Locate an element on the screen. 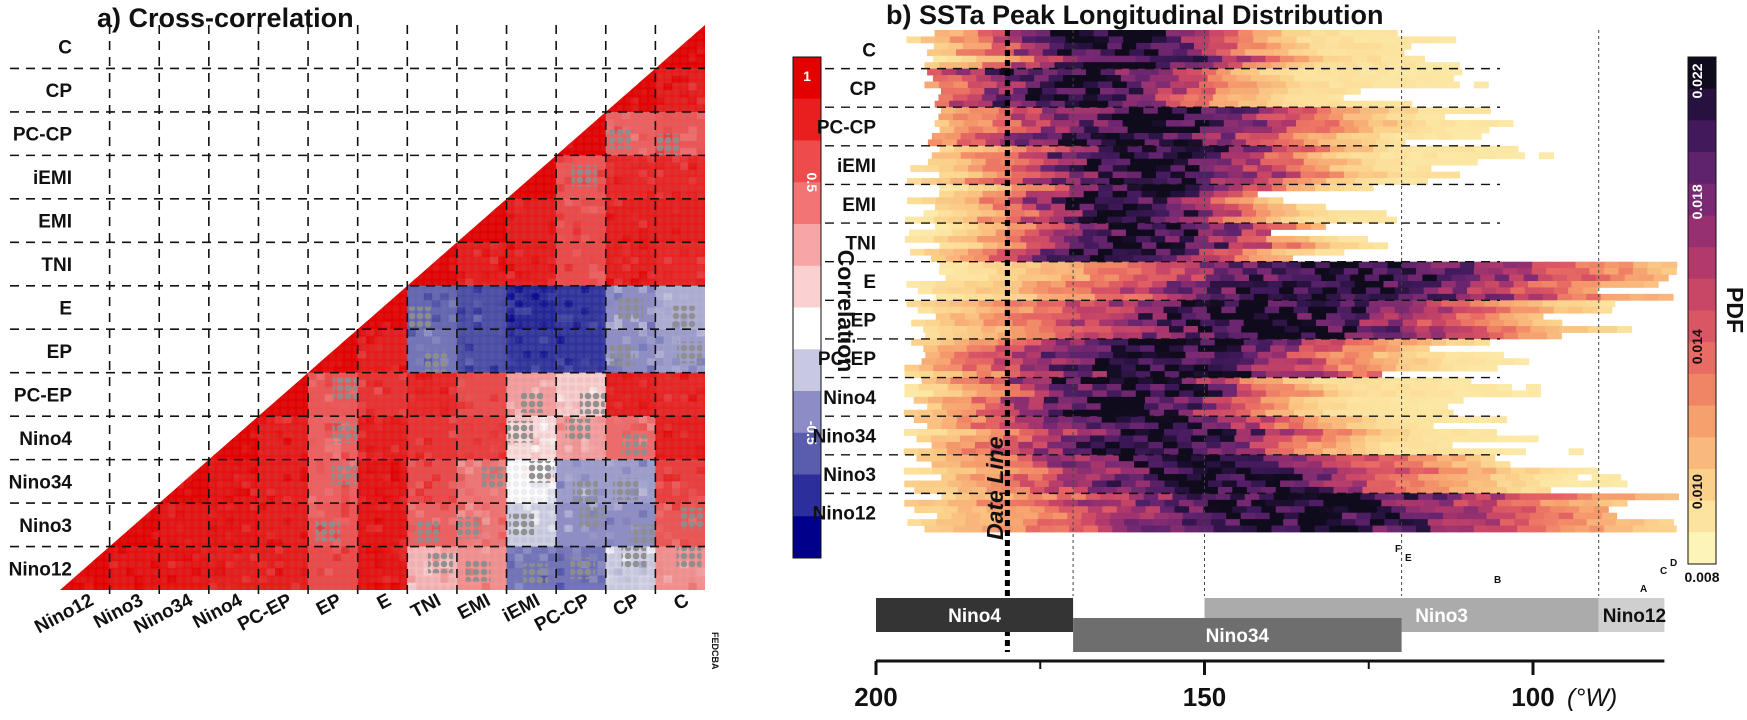  block-PC-CP-EP is located at coordinates (333, 133).